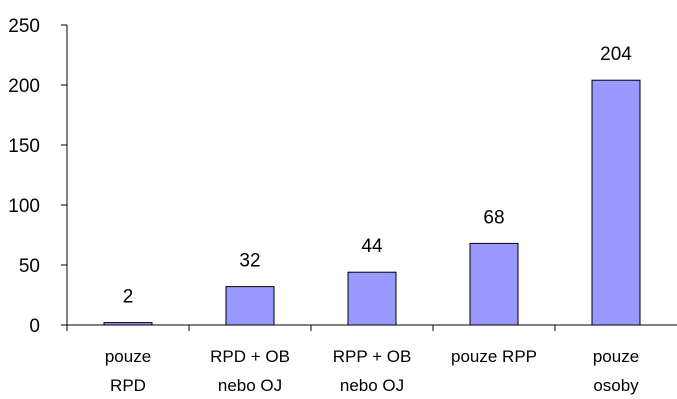  I want to click on data-label-4: 68, so click(493, 217).